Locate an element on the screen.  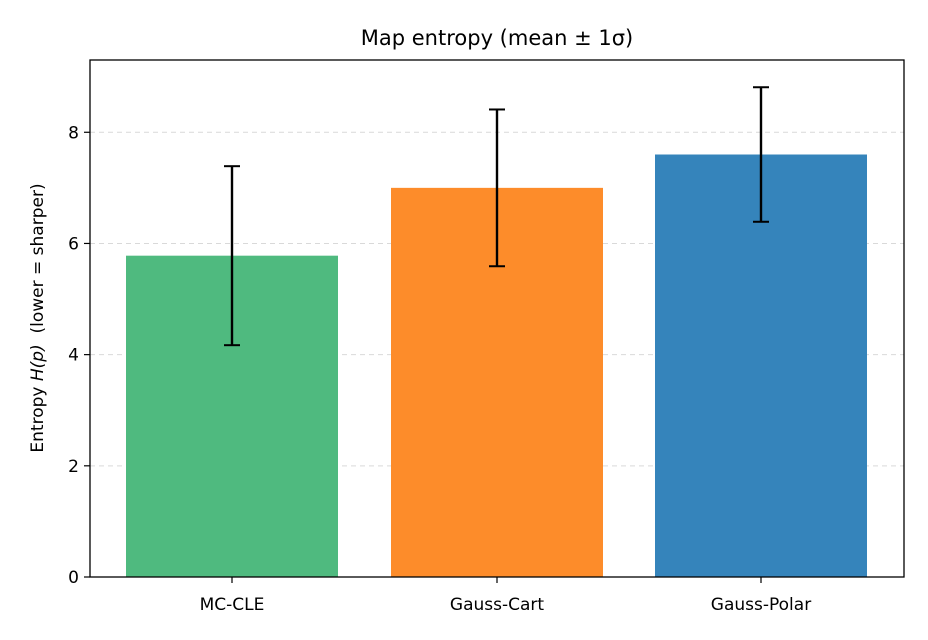
y-axis-label-prefix: Entropy is located at coordinates (38, 416).